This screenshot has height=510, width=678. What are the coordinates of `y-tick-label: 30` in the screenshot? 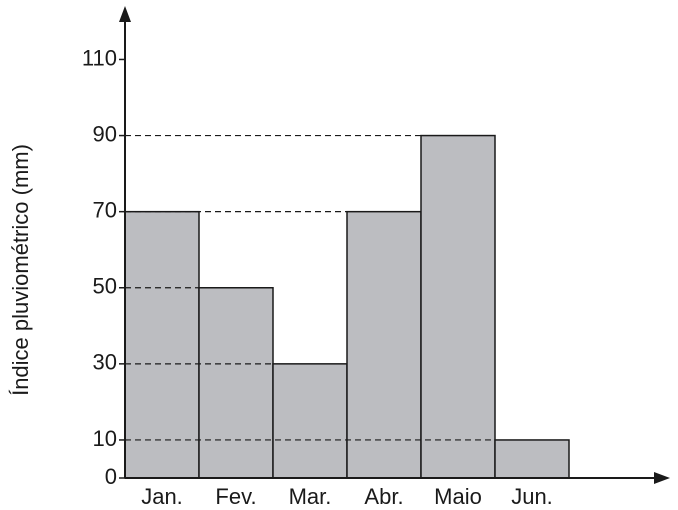 It's located at (105, 362).